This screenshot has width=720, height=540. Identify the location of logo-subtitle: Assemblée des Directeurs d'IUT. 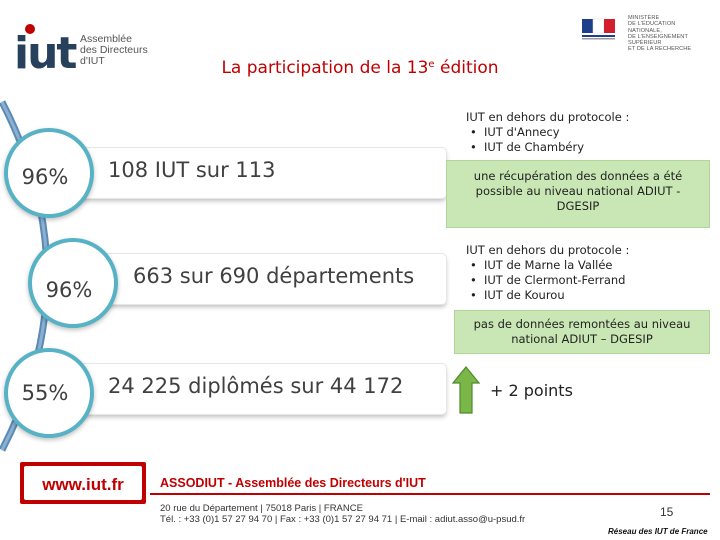
(120, 50).